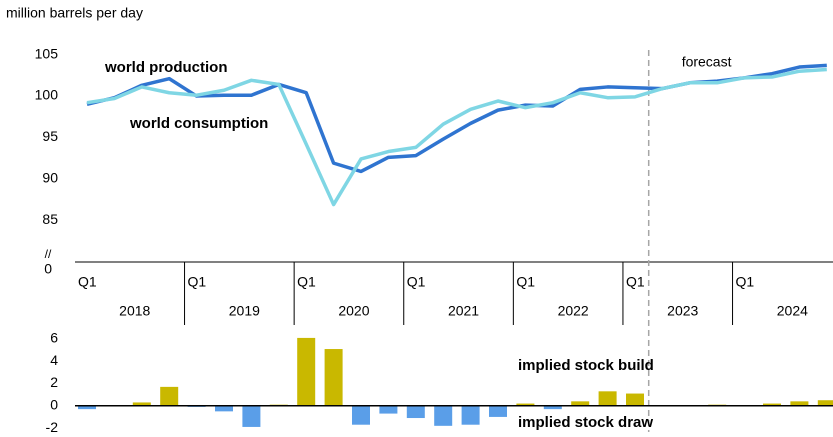 The width and height of the screenshot is (833, 437). What do you see at coordinates (707, 62) in the screenshot?
I see `forecast-label: forecast` at bounding box center [707, 62].